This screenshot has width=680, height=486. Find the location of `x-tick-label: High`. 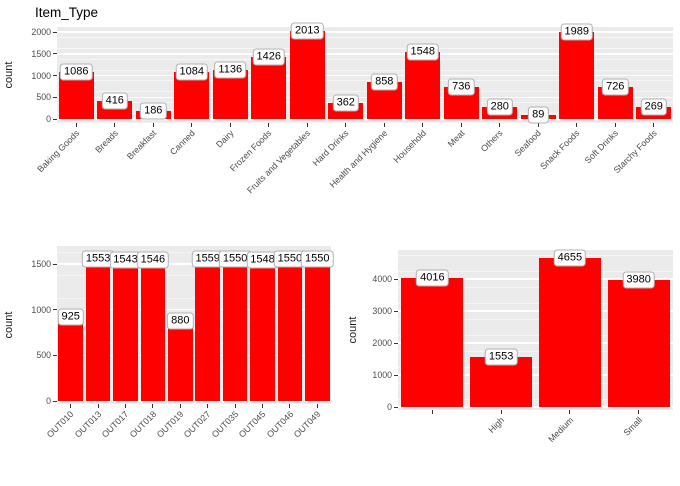

x-tick-label: High is located at coordinates (496, 425).